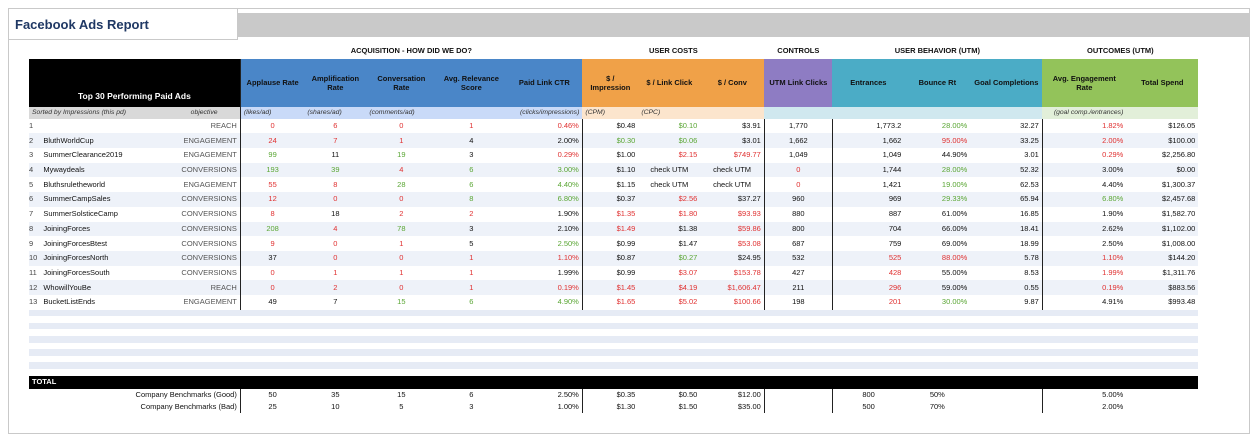  I want to click on benchmark-label: Company Benchmarks (Bad), so click(188, 406).